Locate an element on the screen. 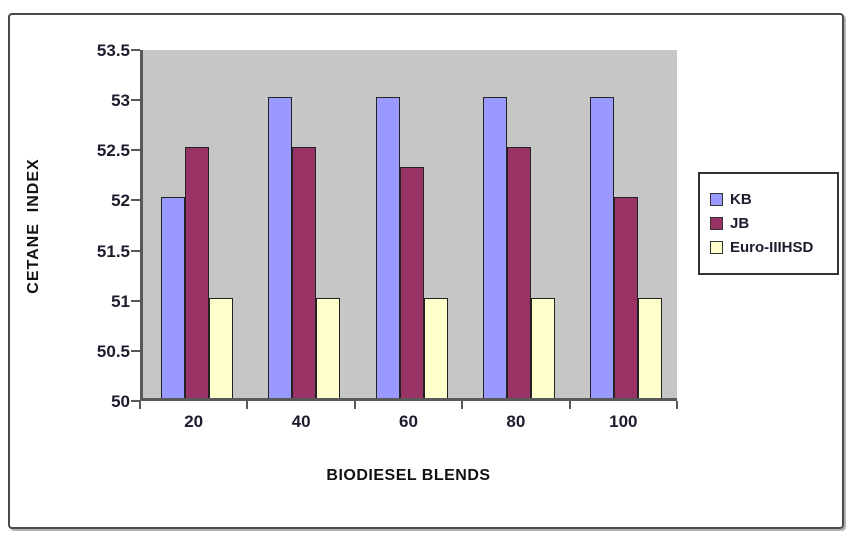 This screenshot has width=856, height=547. x-tick-label: 40 is located at coordinates (301, 421).